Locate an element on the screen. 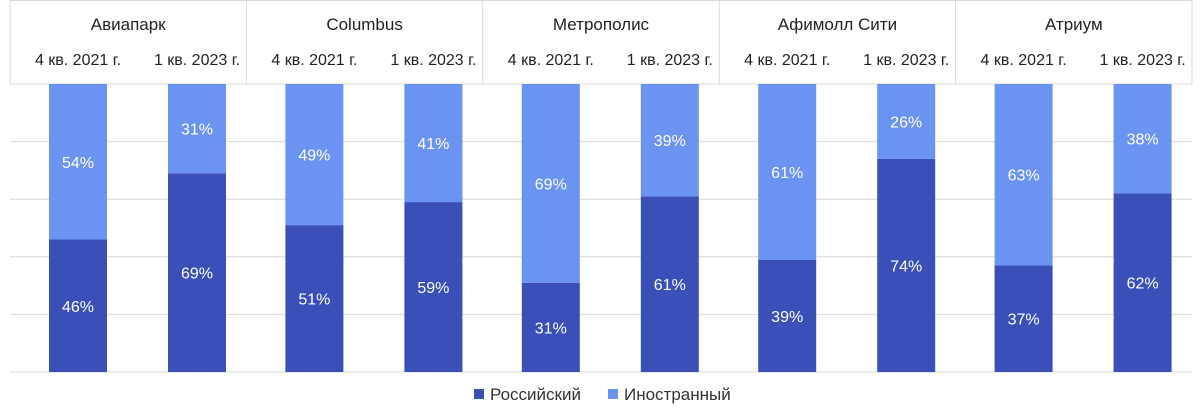 The width and height of the screenshot is (1200, 414). data-label: 59% is located at coordinates (433, 288).